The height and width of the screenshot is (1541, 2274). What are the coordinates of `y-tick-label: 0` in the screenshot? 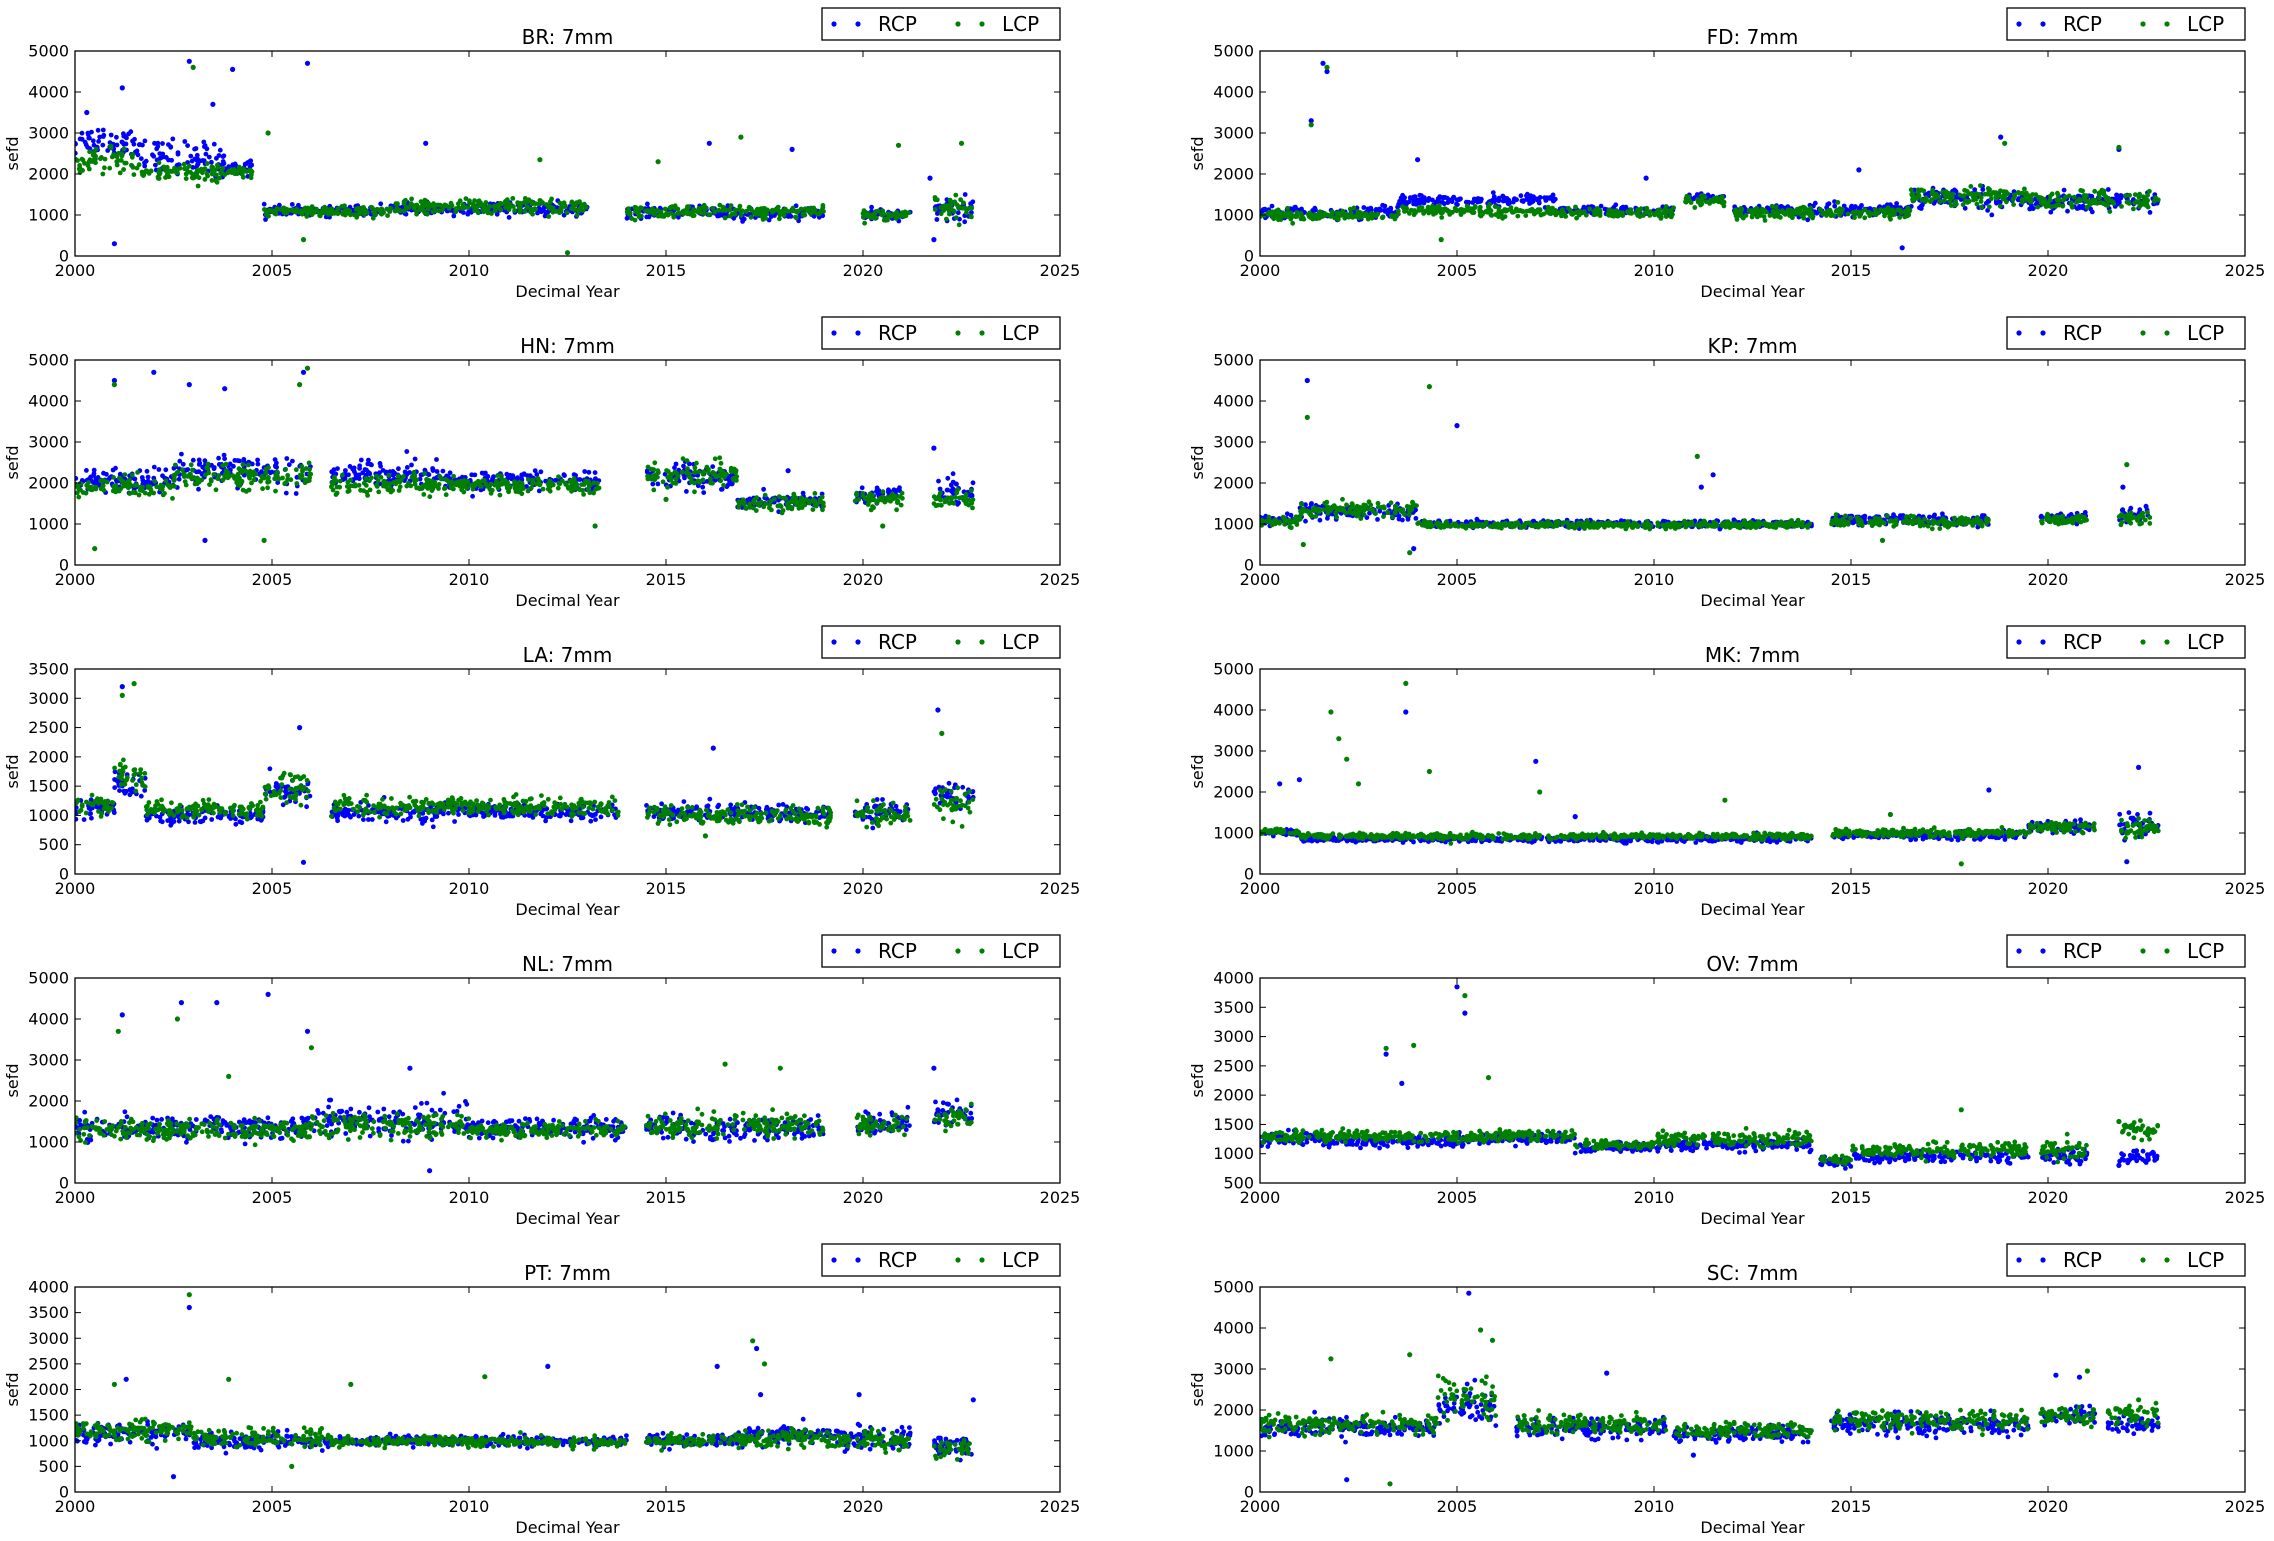 It's located at (1249, 256).